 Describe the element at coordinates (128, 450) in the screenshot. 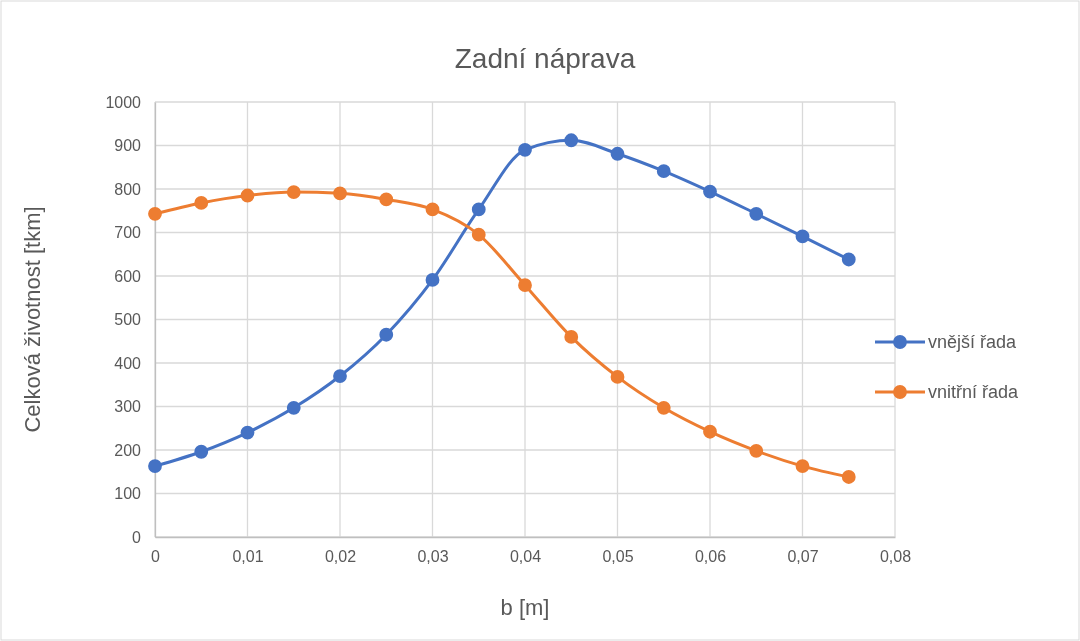

I see `y-tick-label: 200` at that location.